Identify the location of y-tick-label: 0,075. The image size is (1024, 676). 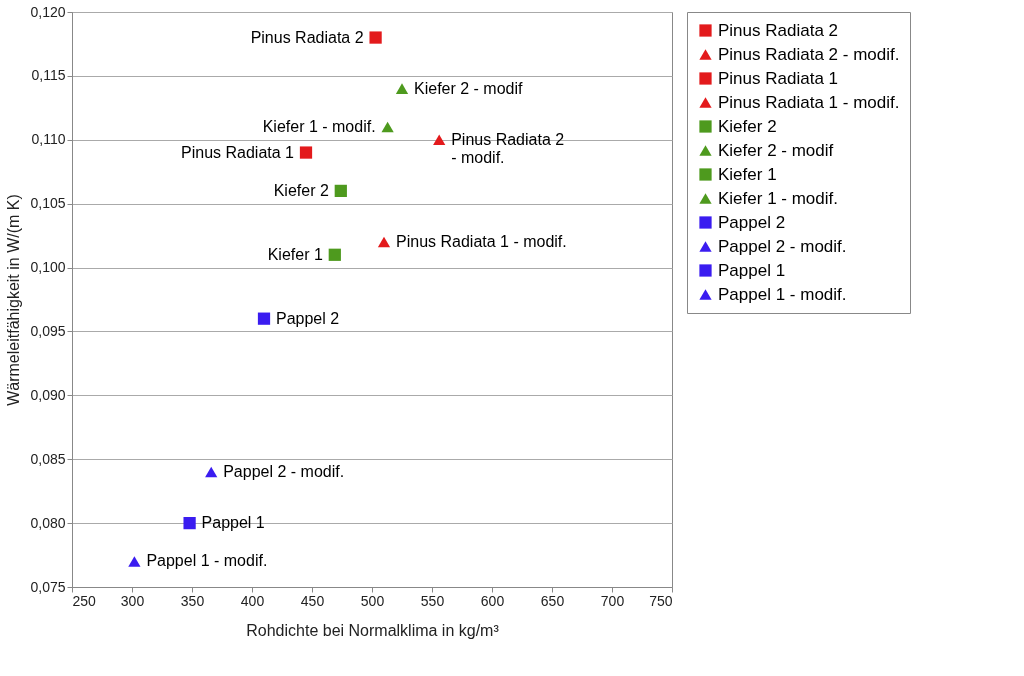
(48, 586).